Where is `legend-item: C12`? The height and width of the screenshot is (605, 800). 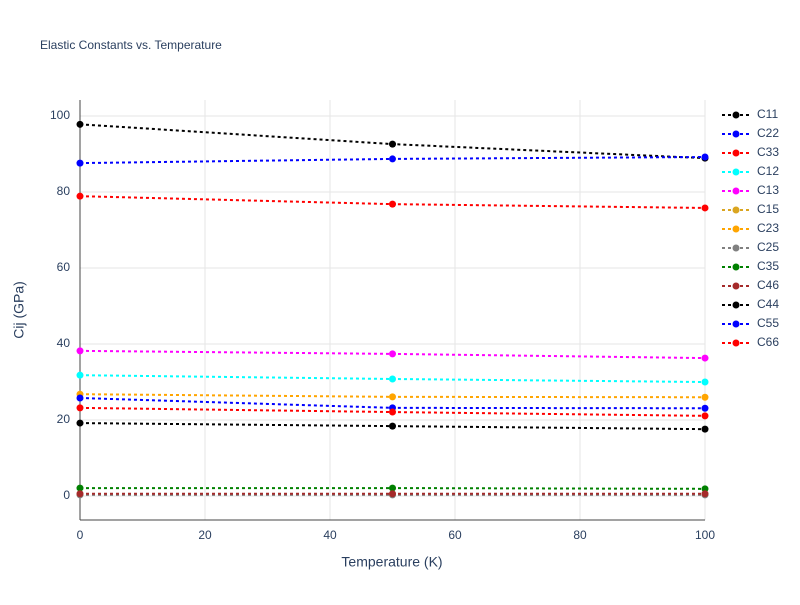
legend-item: C12 is located at coordinates (750, 171).